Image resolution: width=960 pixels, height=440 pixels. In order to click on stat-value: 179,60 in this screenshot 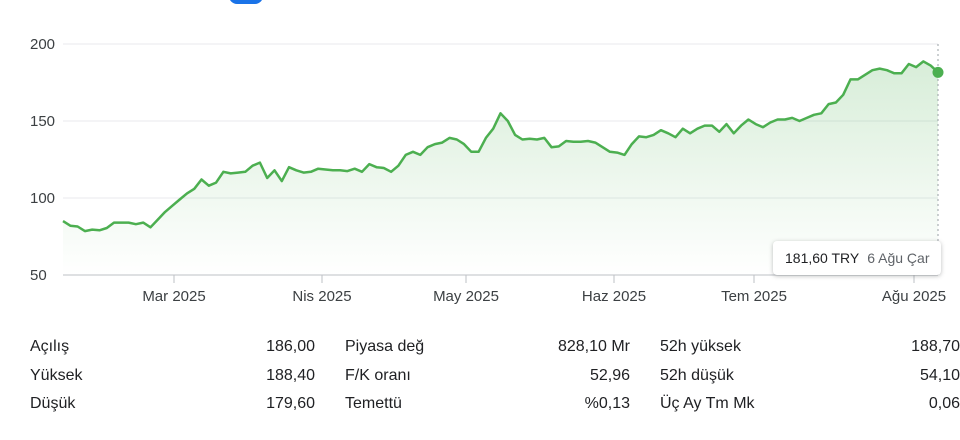, I will do `click(290, 404)`.